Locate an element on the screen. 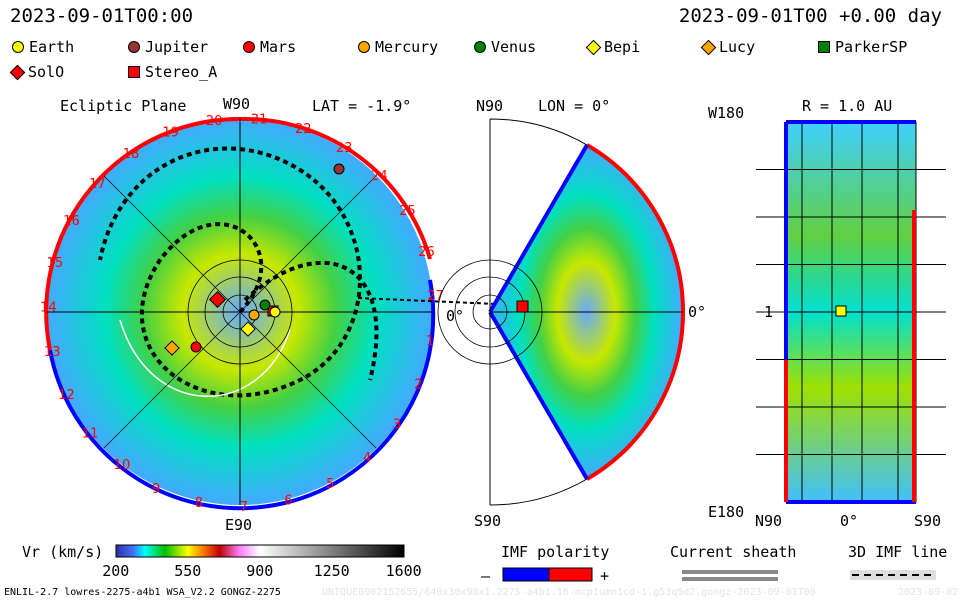  legend-item: Mars is located at coordinates (269, 47).